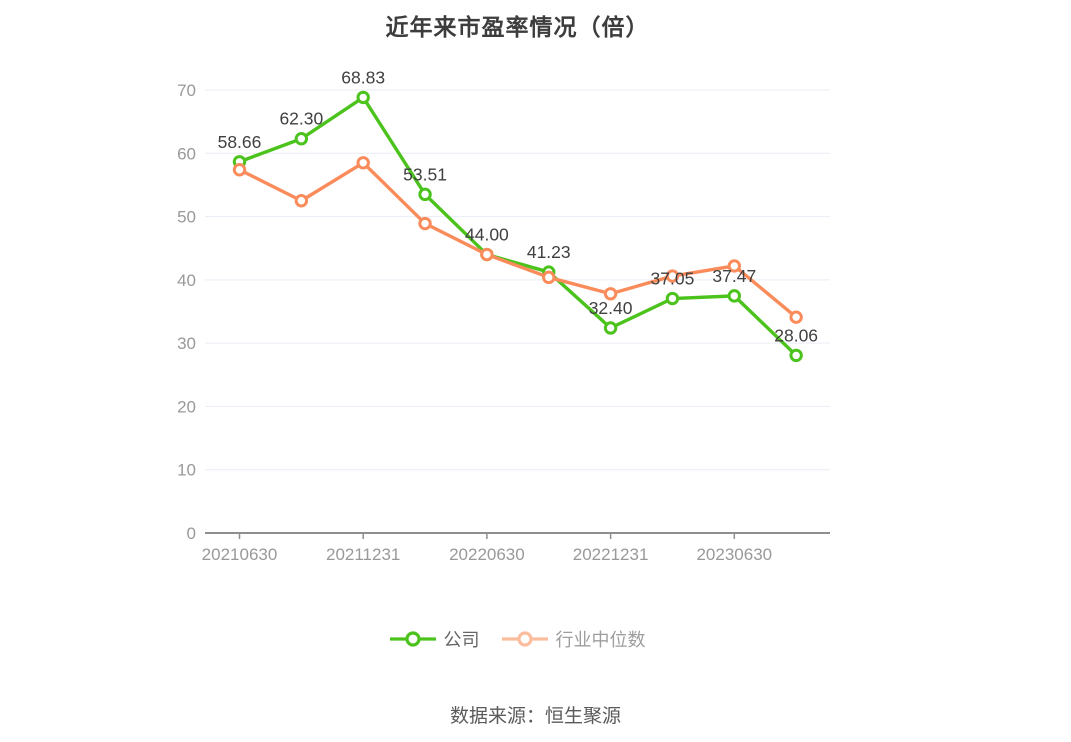 The width and height of the screenshot is (1071, 742). What do you see at coordinates (425, 174) in the screenshot?
I see `value-label: 53.51` at bounding box center [425, 174].